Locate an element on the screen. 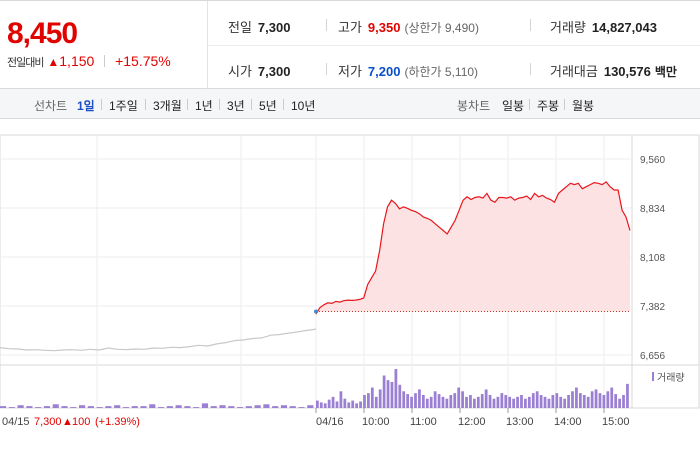 This screenshot has width=700, height=450. y-tick-label: 8,108 is located at coordinates (652, 258).